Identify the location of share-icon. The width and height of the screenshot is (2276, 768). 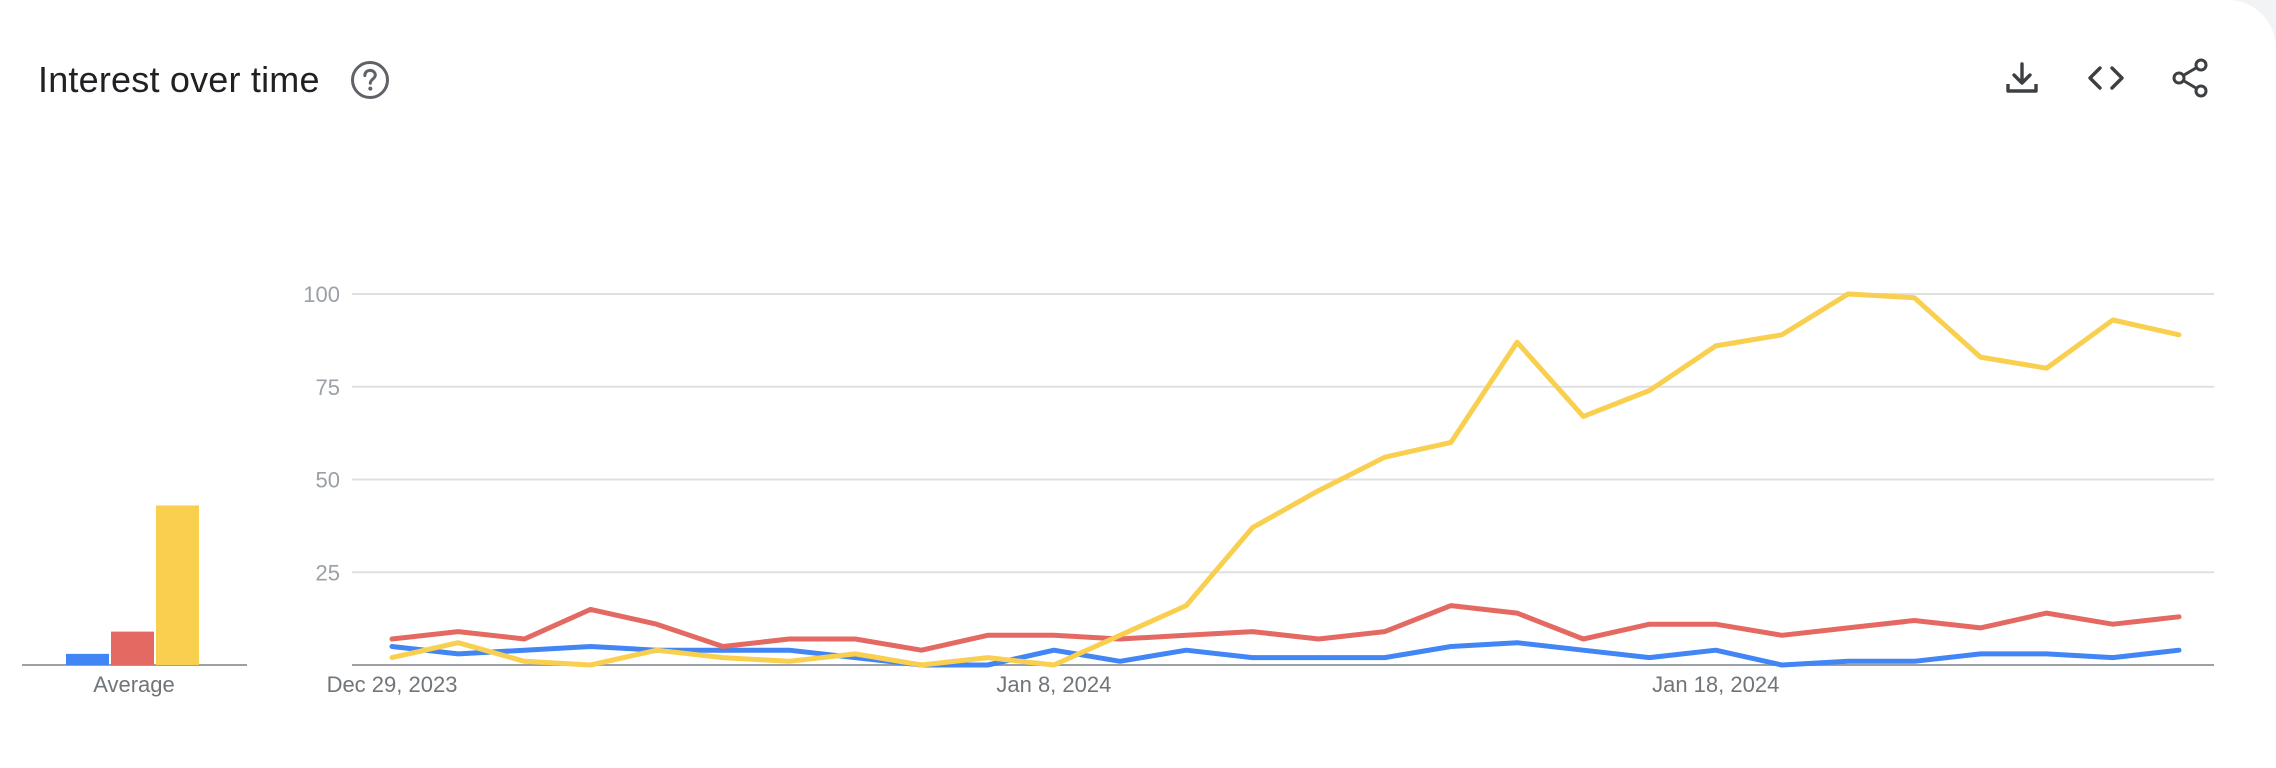
(2190, 78).